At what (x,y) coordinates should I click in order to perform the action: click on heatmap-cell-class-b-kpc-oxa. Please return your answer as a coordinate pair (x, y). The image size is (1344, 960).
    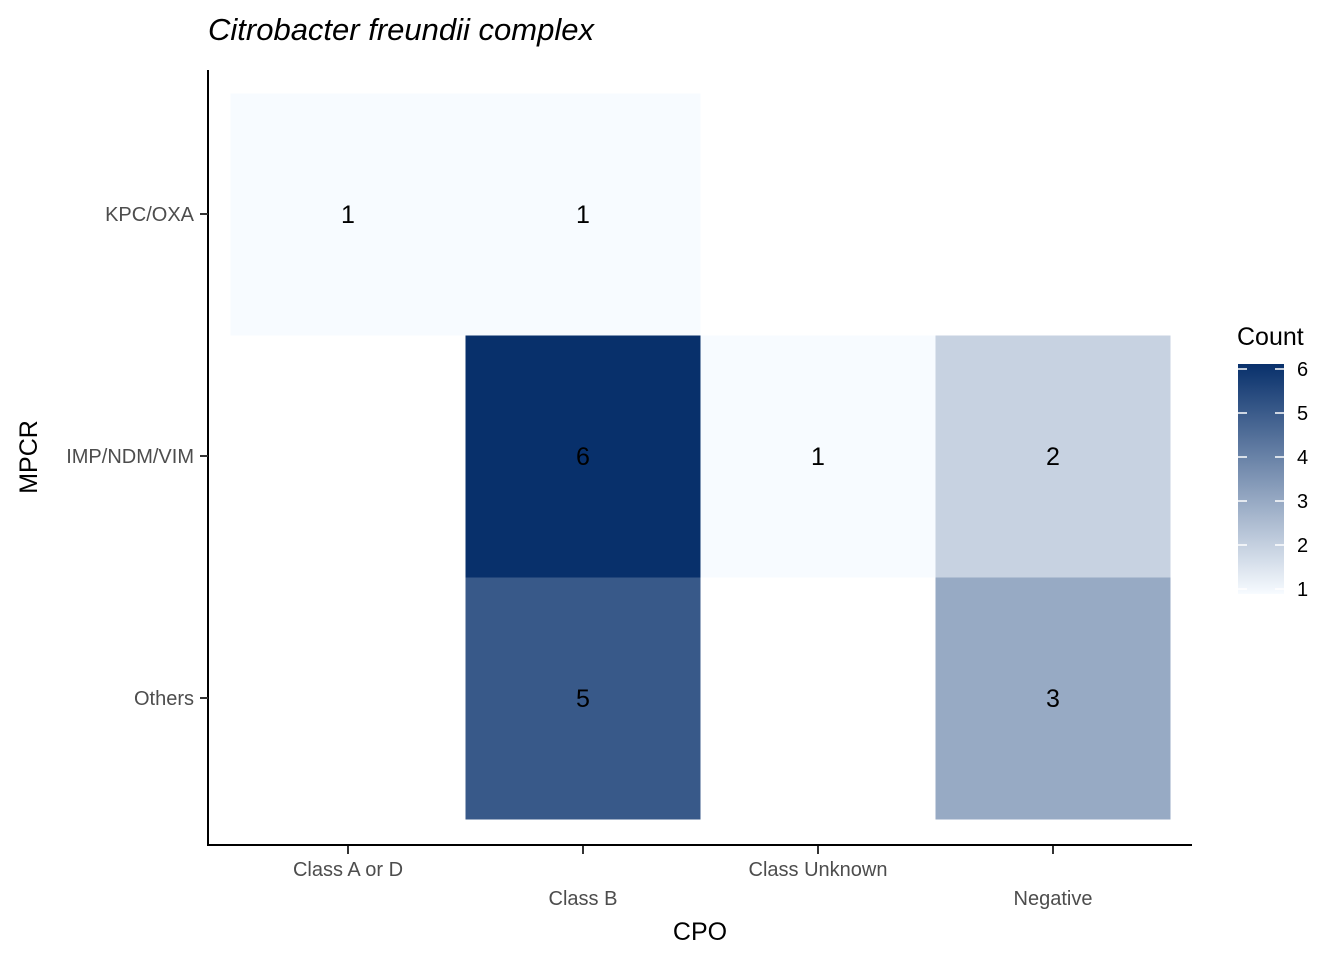
    Looking at the image, I should click on (583, 214).